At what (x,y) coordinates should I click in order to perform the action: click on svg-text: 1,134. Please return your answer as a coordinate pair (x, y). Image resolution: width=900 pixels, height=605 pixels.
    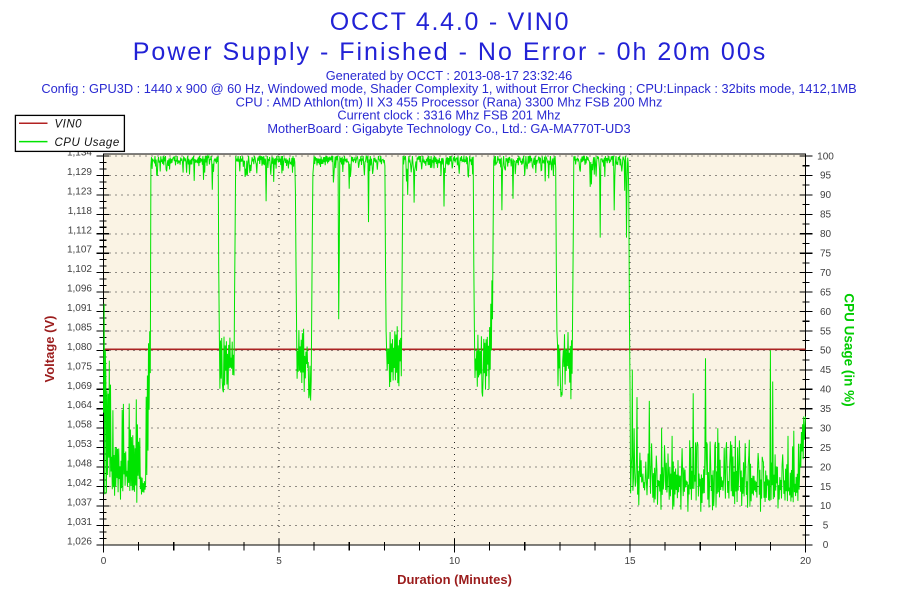
    Looking at the image, I should click on (79, 153).